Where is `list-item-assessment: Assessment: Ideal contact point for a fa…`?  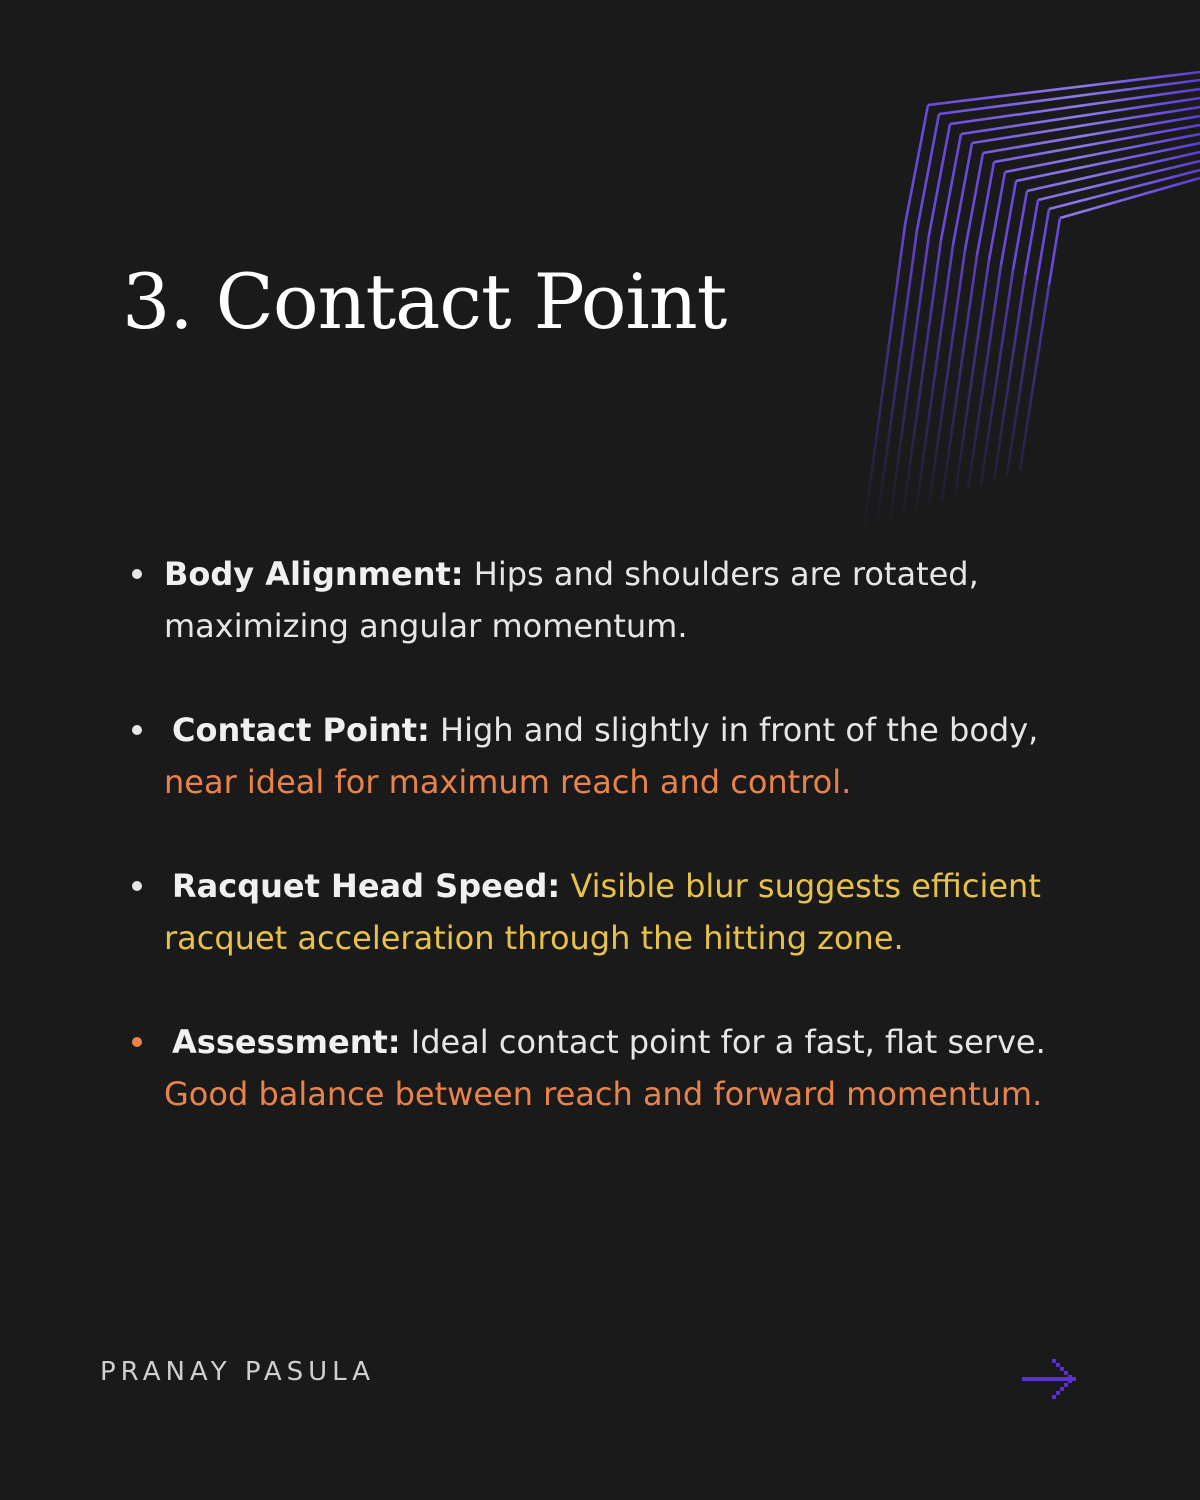
list-item-assessment: Assessment: Ideal contact point for a fa… is located at coordinates (623, 1068).